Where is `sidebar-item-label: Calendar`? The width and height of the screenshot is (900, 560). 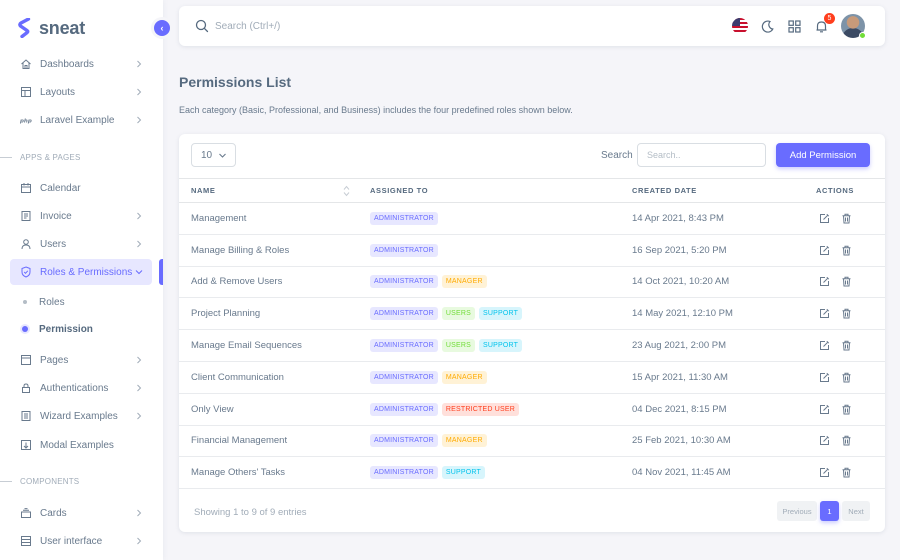 sidebar-item-label: Calendar is located at coordinates (60, 188).